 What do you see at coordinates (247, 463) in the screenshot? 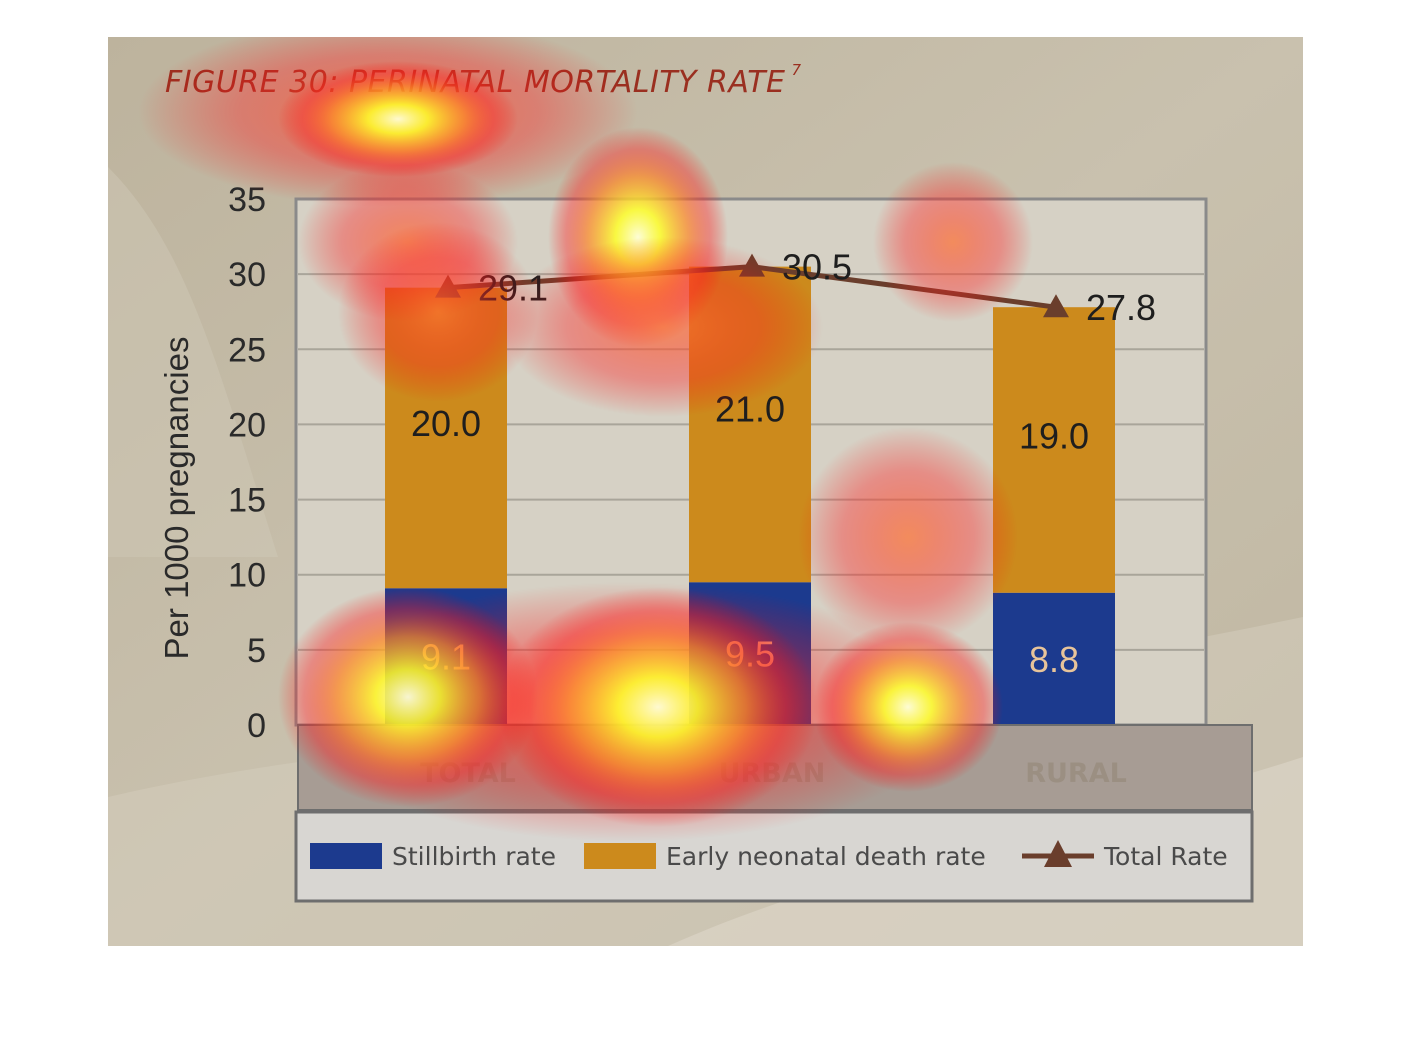
I see `y-axis: 0 5 10 15 20 25 30 35` at bounding box center [247, 463].